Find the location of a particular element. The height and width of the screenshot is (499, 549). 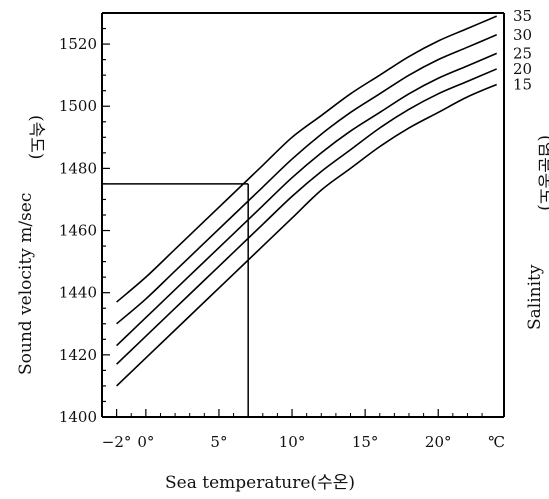

x-ticks: −2° 0° 5° 10° 15° 20° ℃ is located at coordinates (303, 430).